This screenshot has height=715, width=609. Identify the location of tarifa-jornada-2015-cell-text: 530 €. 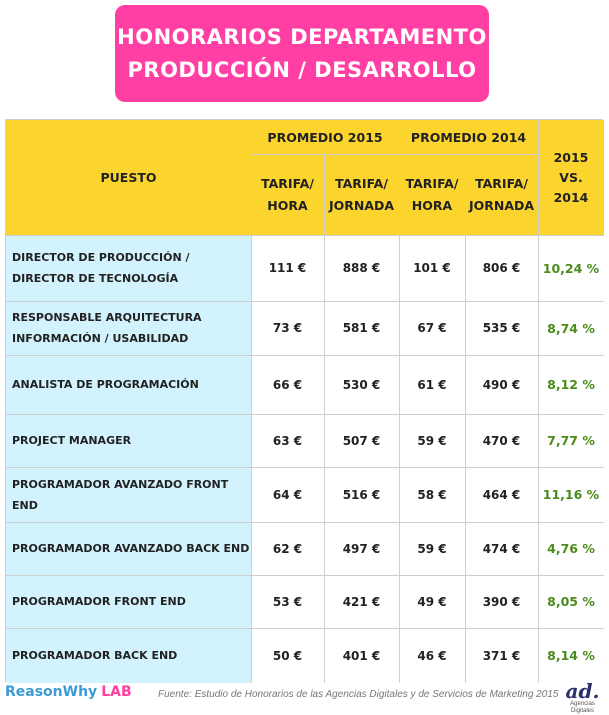
(361, 384).